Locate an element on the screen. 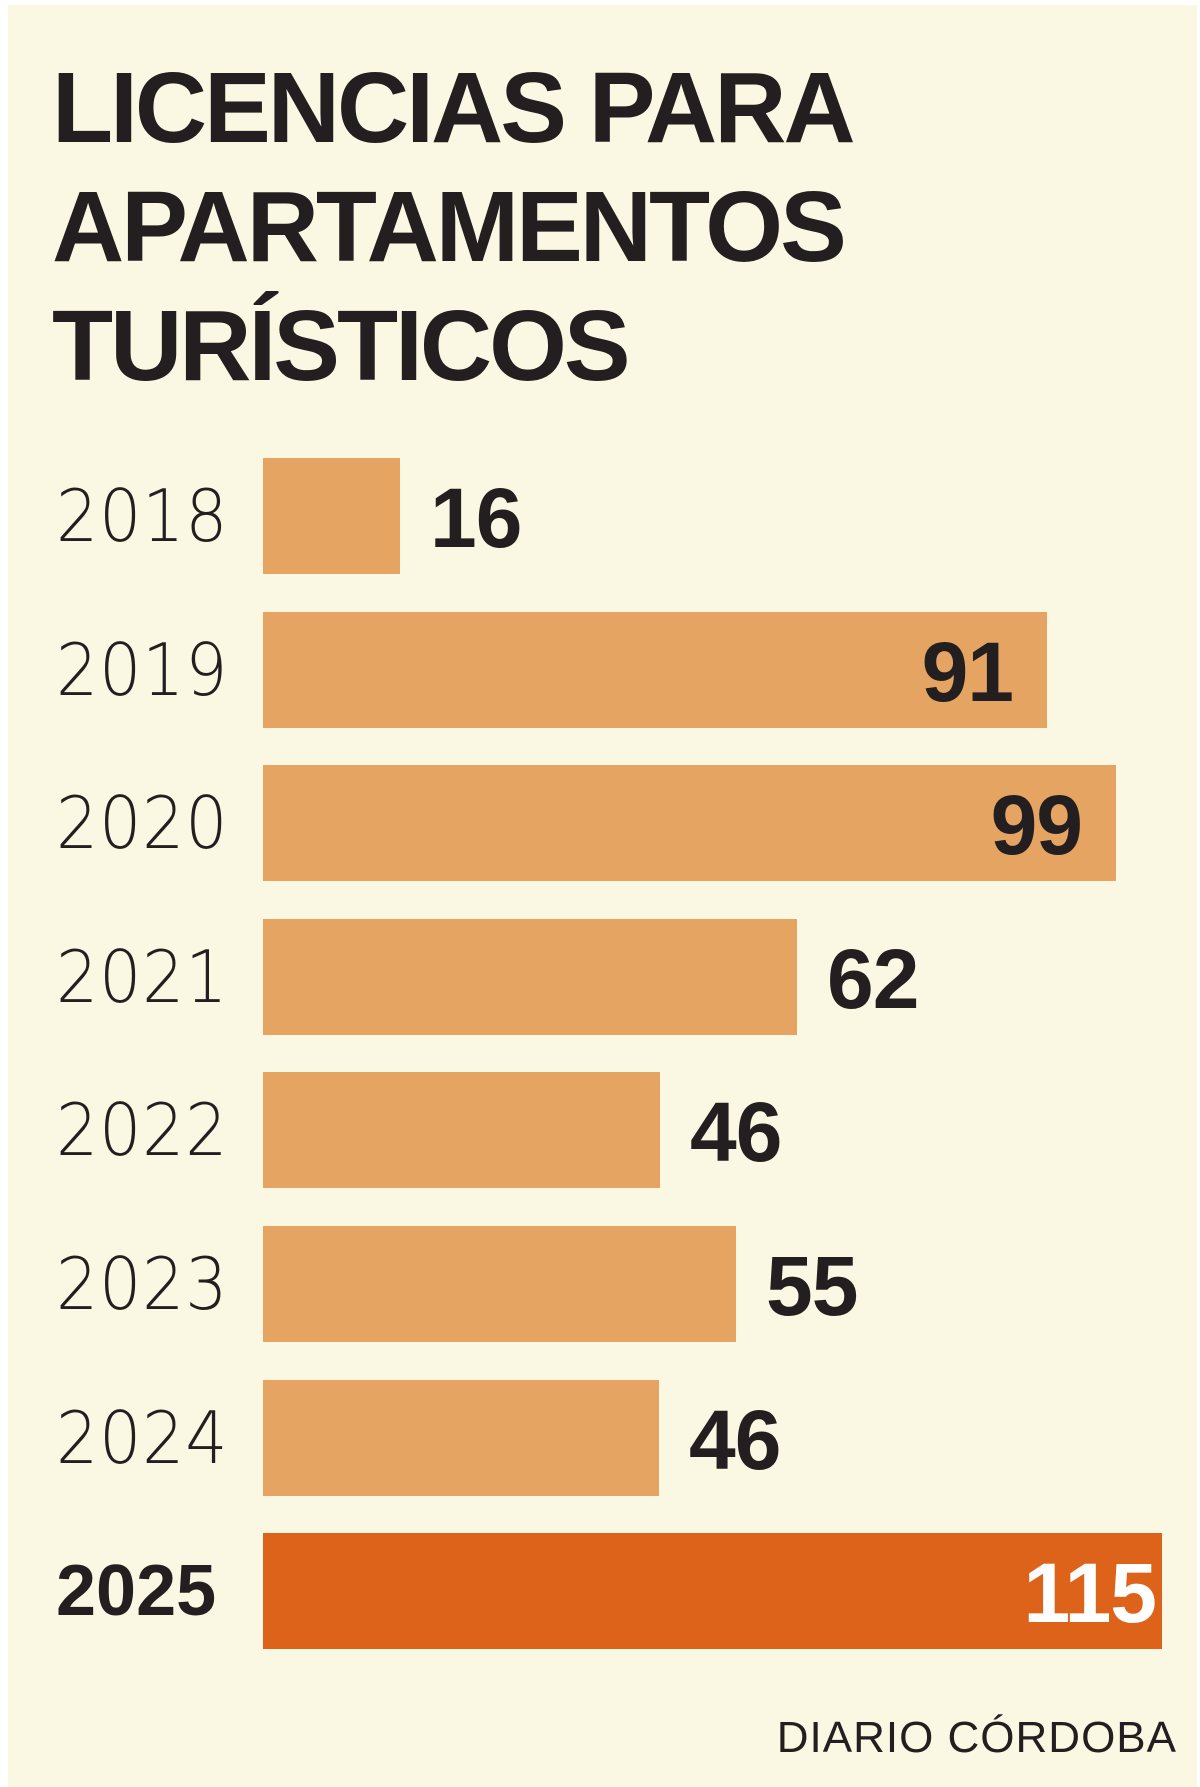 Image resolution: width=1200 pixels, height=1787 pixels. bar-row-2022: 2022 46 is located at coordinates (602, 1130).